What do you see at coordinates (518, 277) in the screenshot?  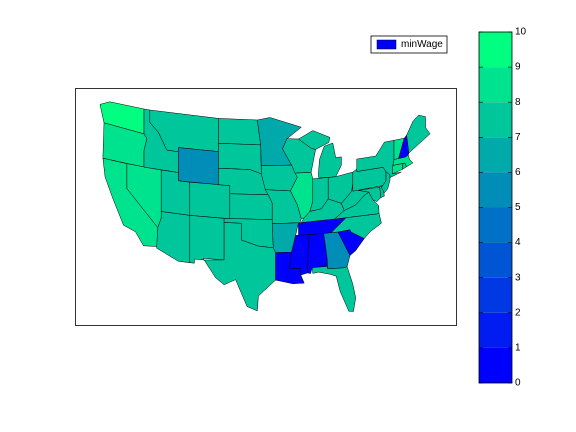 I see `colorbar-tick-label: 3` at bounding box center [518, 277].